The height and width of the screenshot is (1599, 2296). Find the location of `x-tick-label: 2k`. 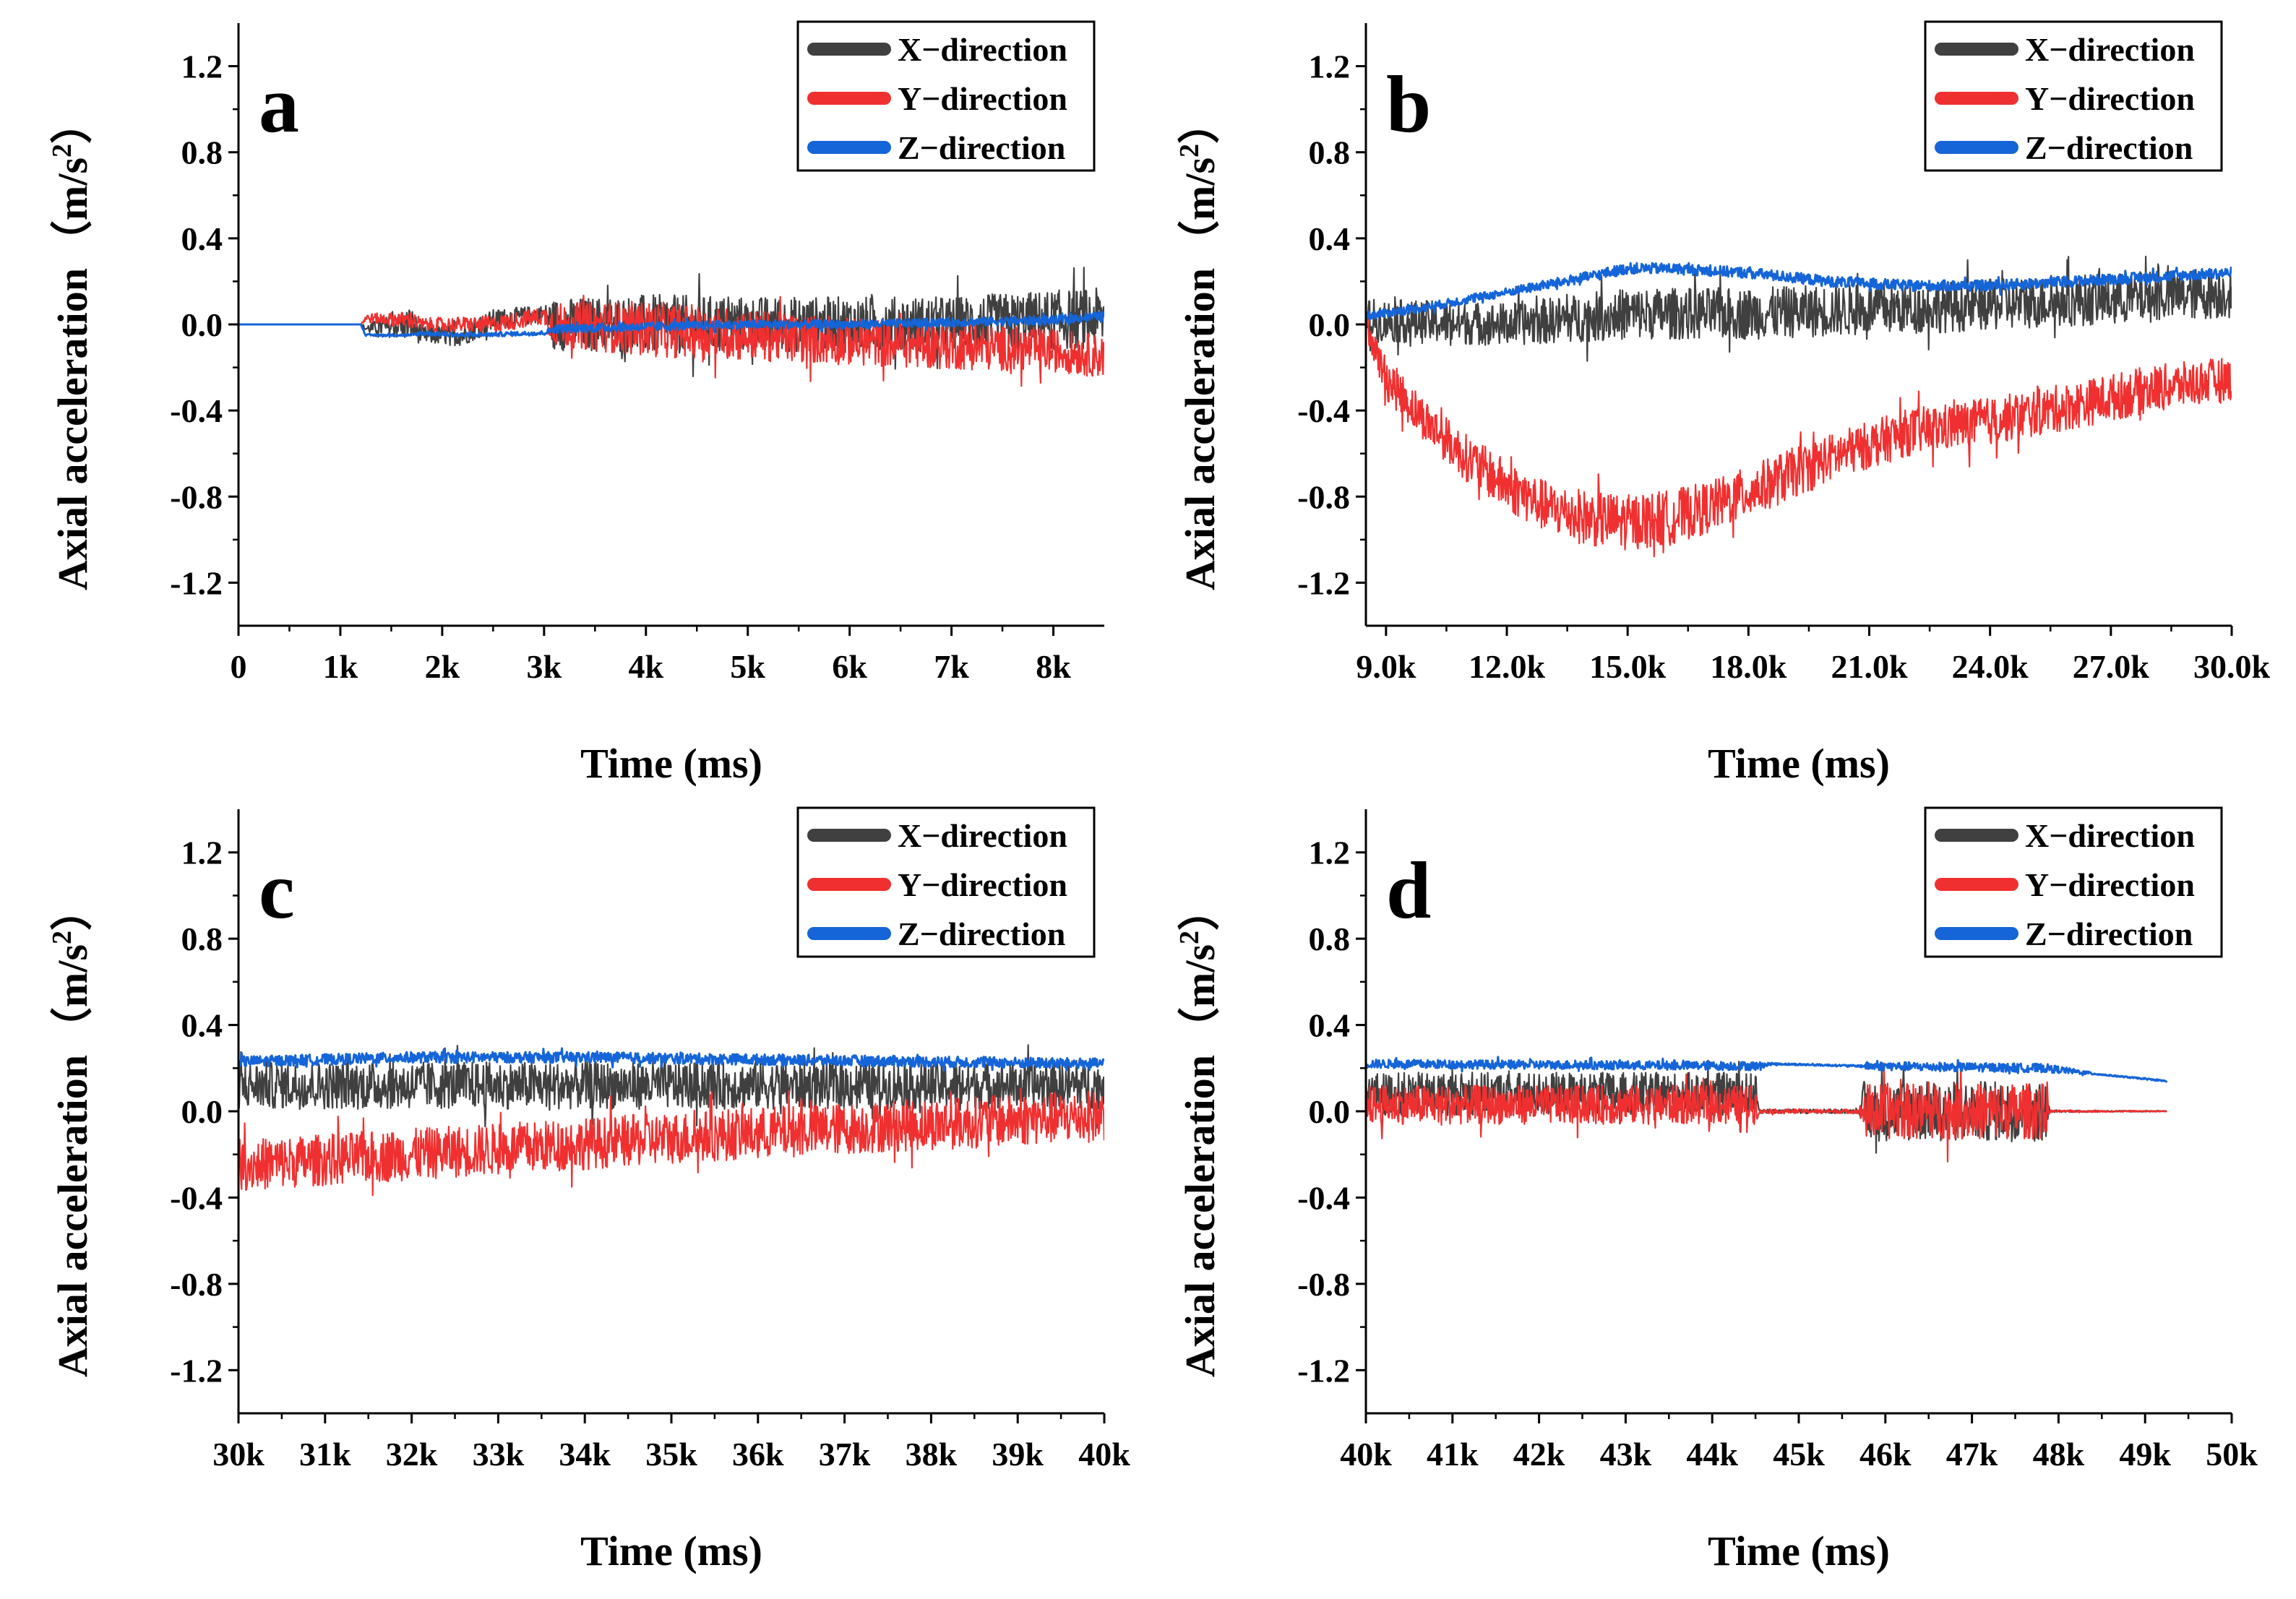

x-tick-label: 2k is located at coordinates (442, 667).